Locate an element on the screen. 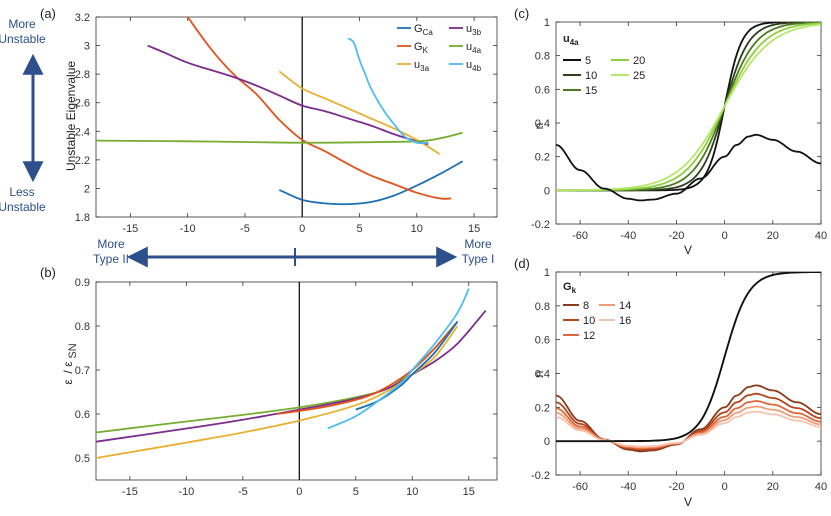 The width and height of the screenshot is (831, 516). xtick-label-c: 0 is located at coordinates (725, 236).